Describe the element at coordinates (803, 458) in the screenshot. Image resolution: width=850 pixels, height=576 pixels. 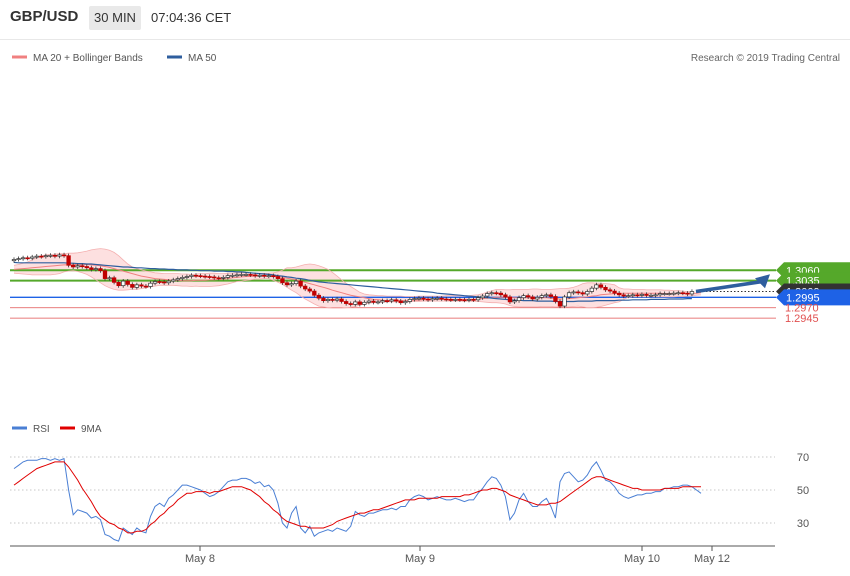
I see `rsi-tick-label-70: 70` at that location.